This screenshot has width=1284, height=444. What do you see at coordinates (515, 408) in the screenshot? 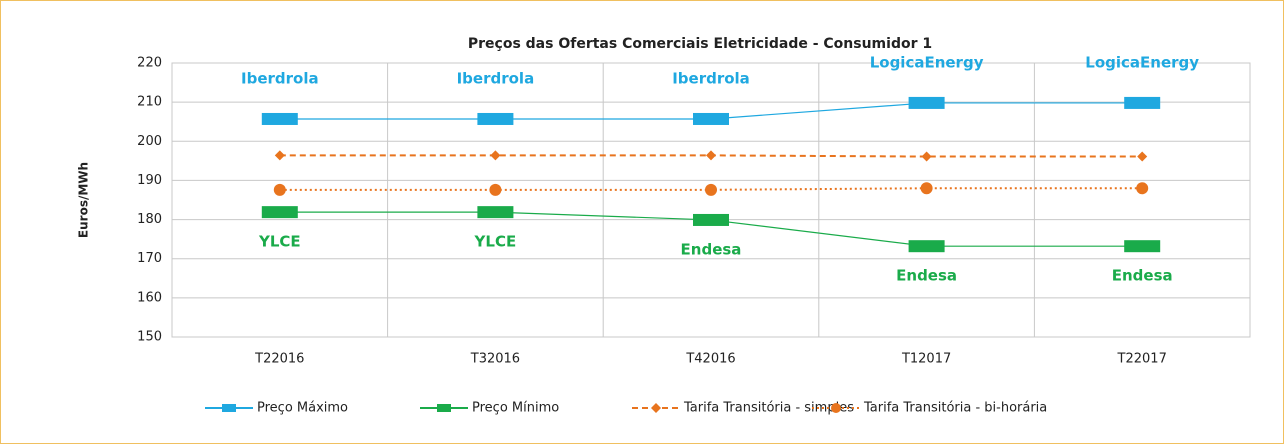
I see `legend-label: Preço Mínimo` at bounding box center [515, 408].